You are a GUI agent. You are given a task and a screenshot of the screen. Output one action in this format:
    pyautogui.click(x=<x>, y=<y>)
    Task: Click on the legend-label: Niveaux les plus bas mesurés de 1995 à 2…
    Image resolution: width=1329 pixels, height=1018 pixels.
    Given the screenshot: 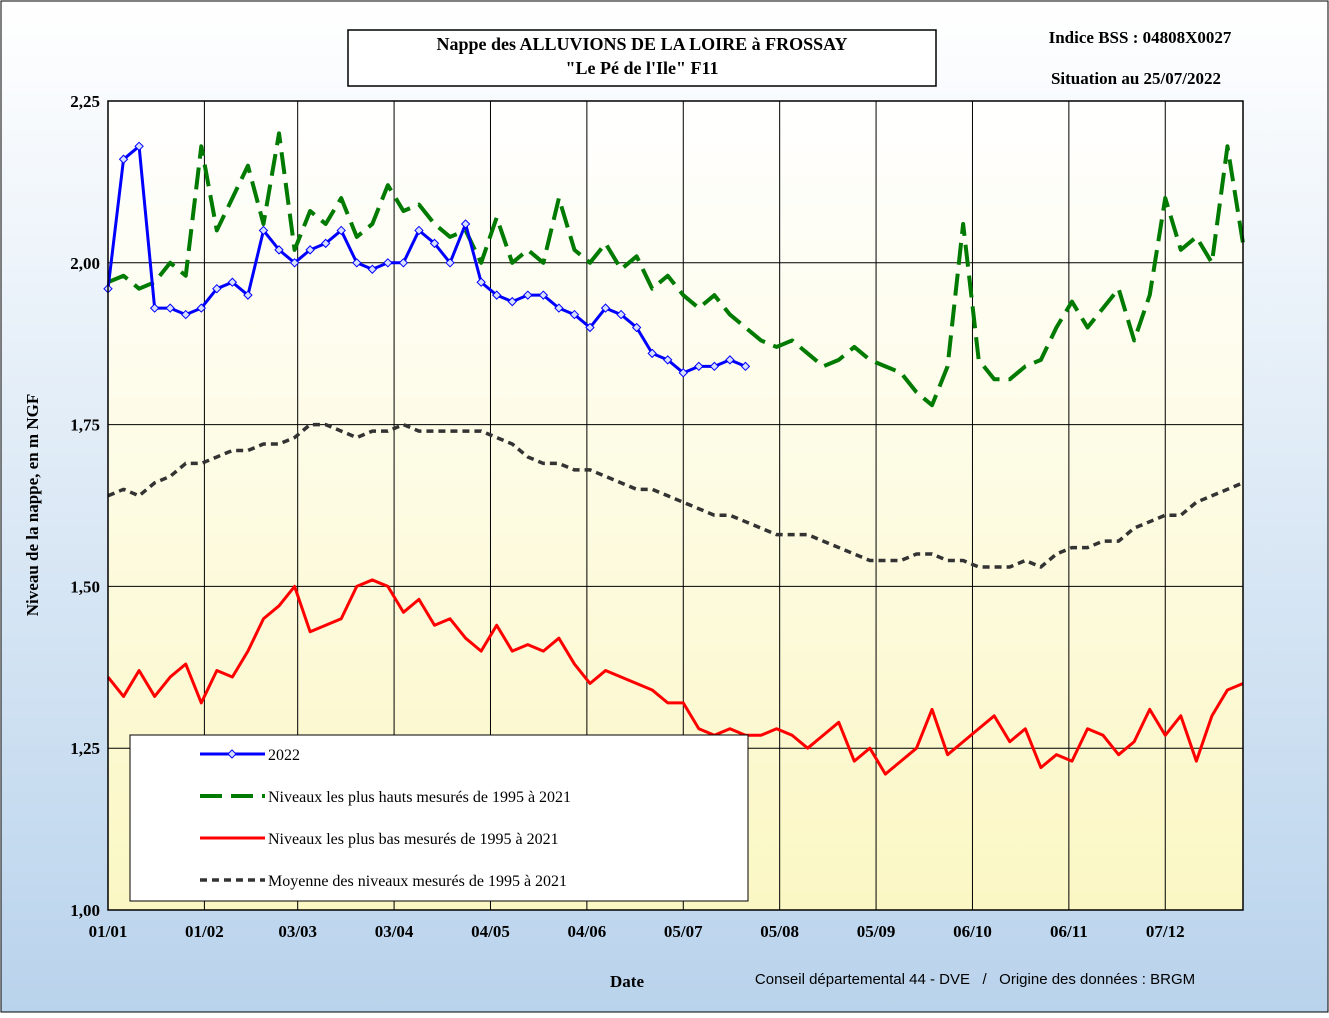 What is the action you would take?
    pyautogui.click(x=413, y=839)
    